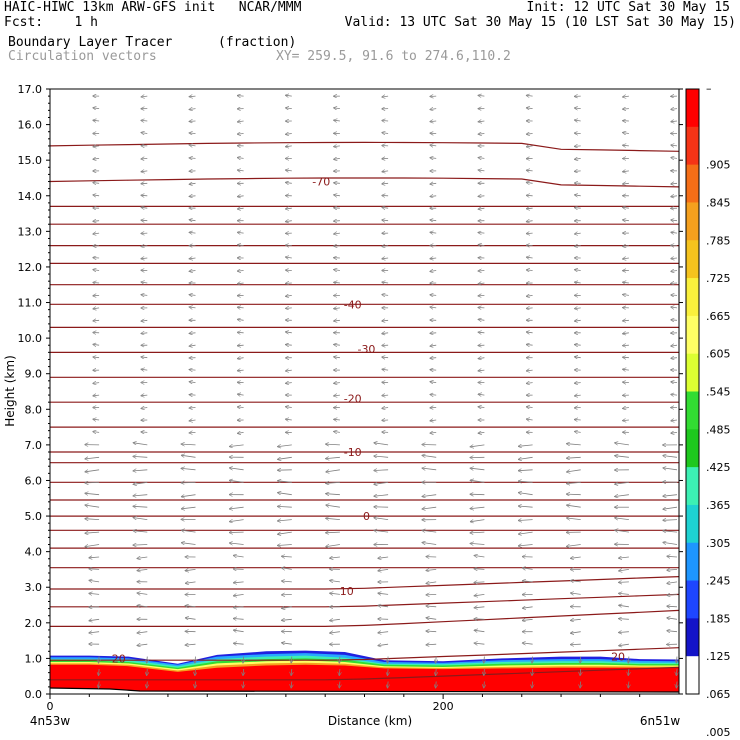 The width and height of the screenshot is (740, 740). Describe the element at coordinates (393, 56) in the screenshot. I see `xy-label: XY= 259.5, 91.6 to 274.6,110.2` at that location.